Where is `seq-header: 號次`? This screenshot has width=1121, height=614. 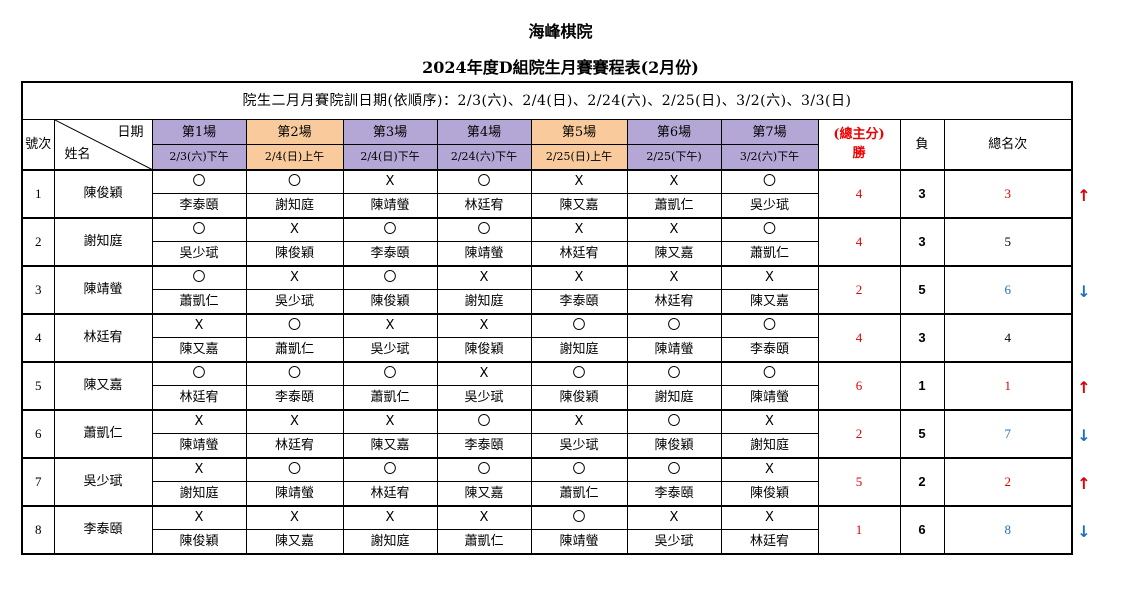
seq-header: 號次 is located at coordinates (38, 144).